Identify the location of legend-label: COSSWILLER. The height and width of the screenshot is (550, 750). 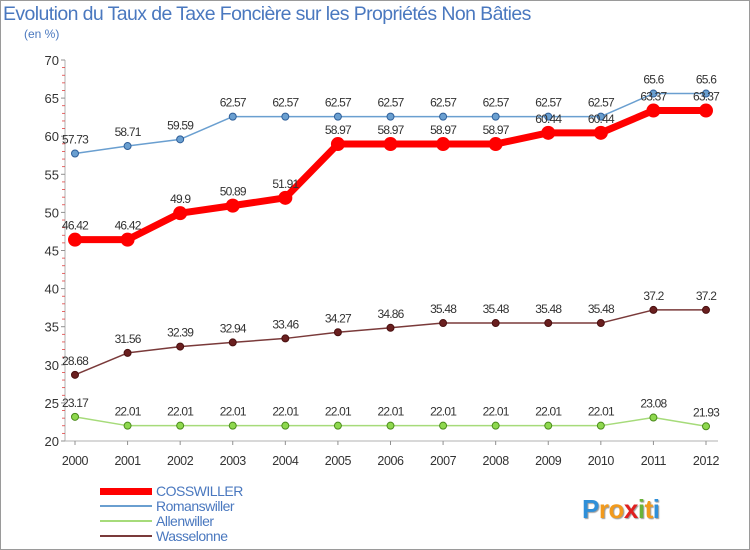
(199, 491).